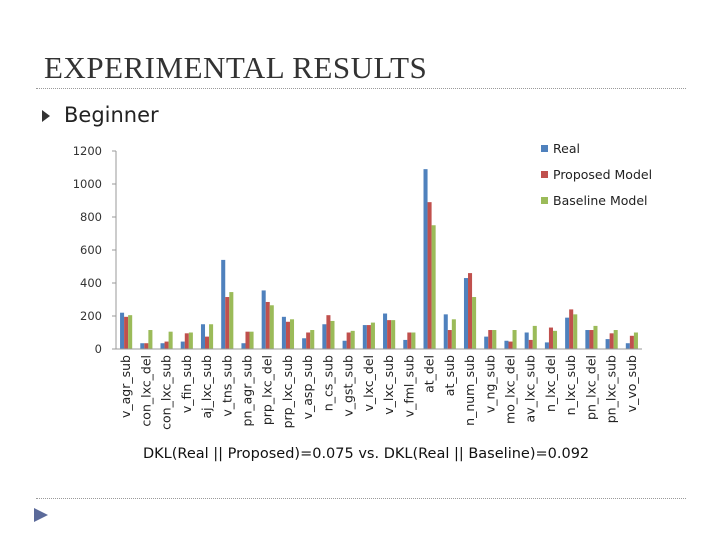 Image resolution: width=720 pixels, height=540 pixels. I want to click on x-tick-label: n_num_sub, so click(469, 390).